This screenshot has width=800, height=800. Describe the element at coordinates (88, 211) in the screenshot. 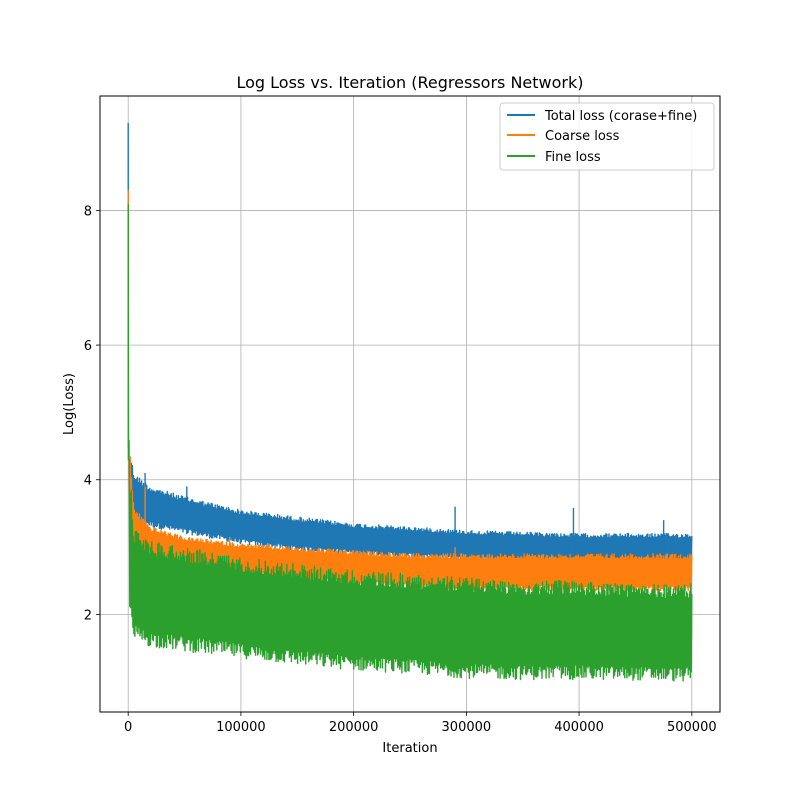

I see `y-tick-label: 8` at that location.